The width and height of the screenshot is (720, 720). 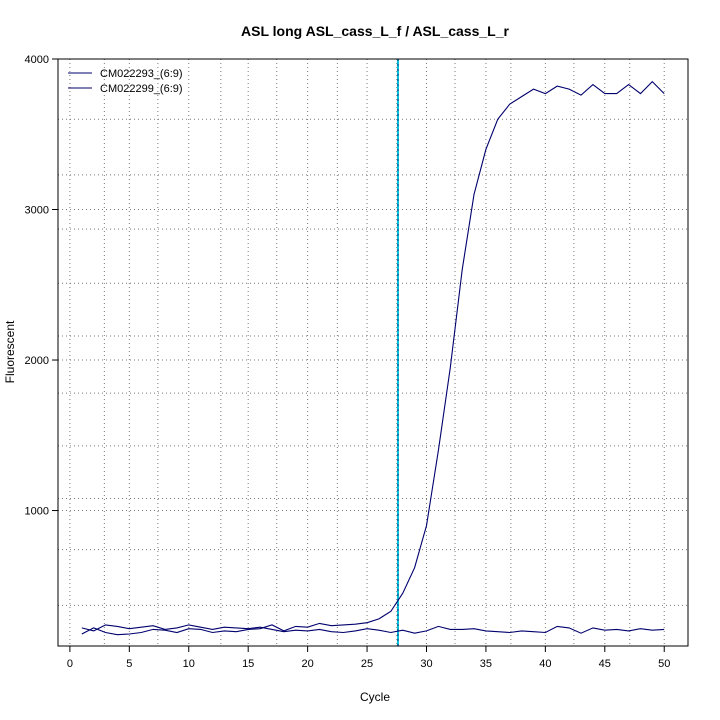 What do you see at coordinates (141, 74) in the screenshot?
I see `legend-label-1: CM022293_(6:9)` at bounding box center [141, 74].